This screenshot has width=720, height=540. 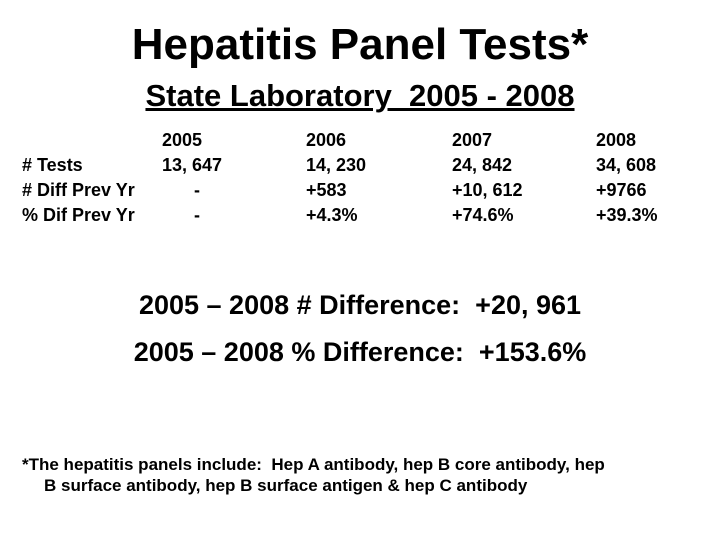 What do you see at coordinates (326, 140) in the screenshot?
I see `column-header: 2006` at bounding box center [326, 140].